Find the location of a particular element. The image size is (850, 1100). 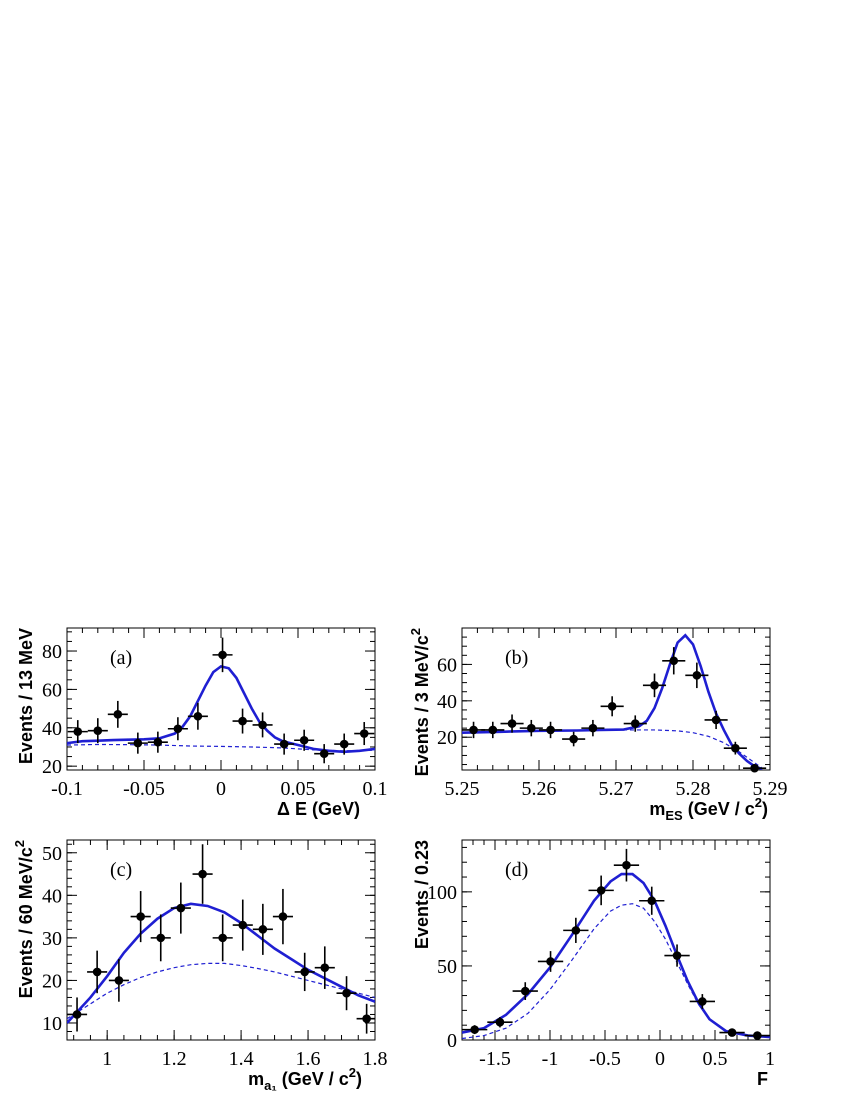

x-tick-label: 0.5 is located at coordinates (715, 1059).